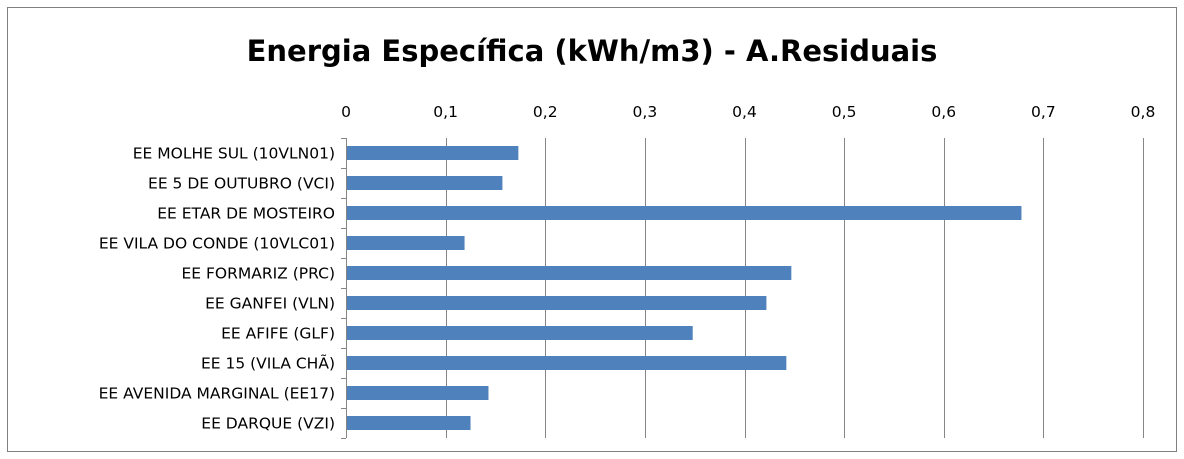  What do you see at coordinates (1043, 112) in the screenshot?
I see `x-tick-label: 0,7` at bounding box center [1043, 112].